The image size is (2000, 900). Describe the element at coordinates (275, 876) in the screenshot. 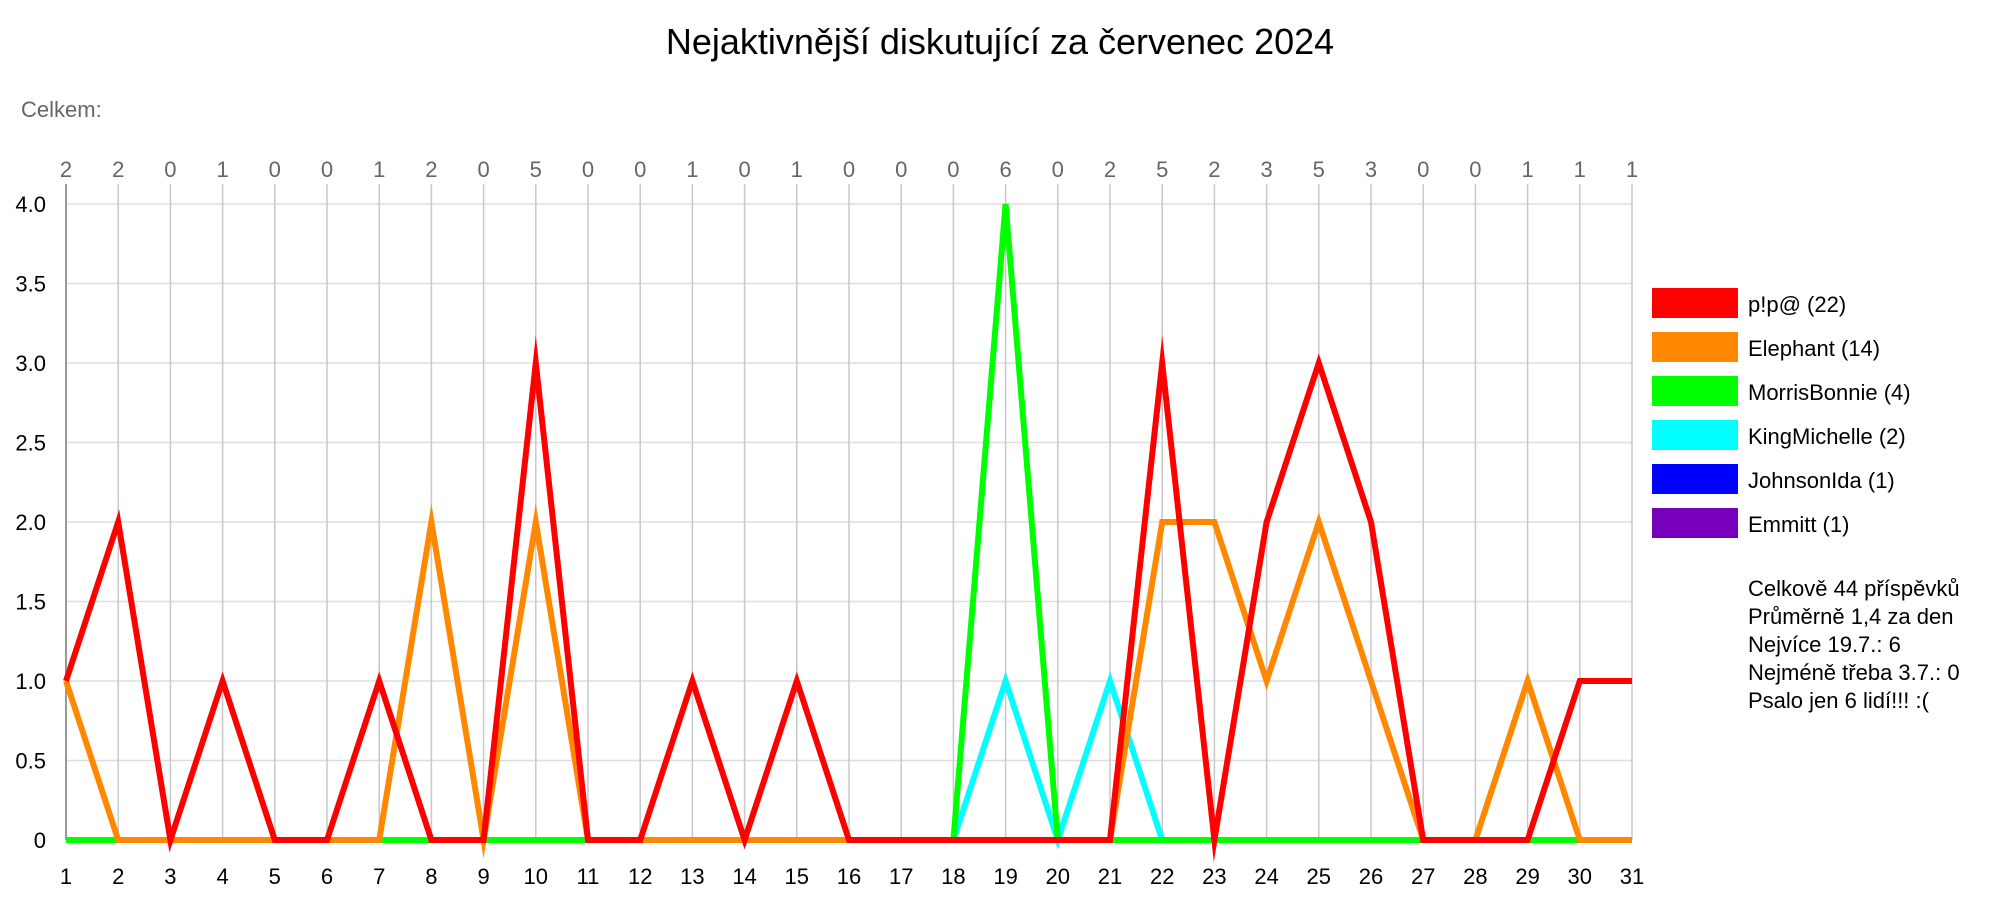

I see `x-tick-label: 5` at that location.